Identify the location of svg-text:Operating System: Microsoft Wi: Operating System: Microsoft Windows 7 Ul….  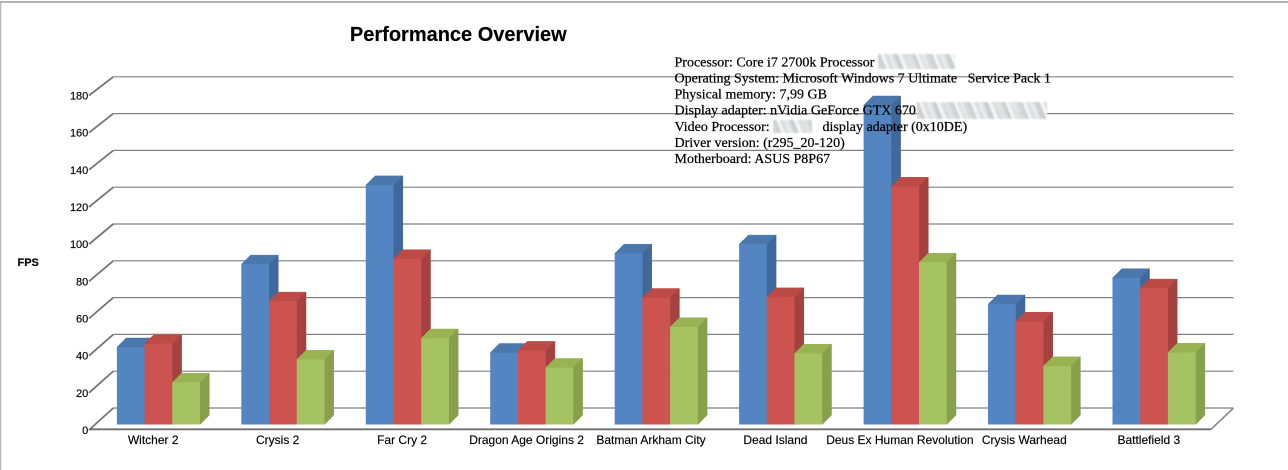
(863, 79).